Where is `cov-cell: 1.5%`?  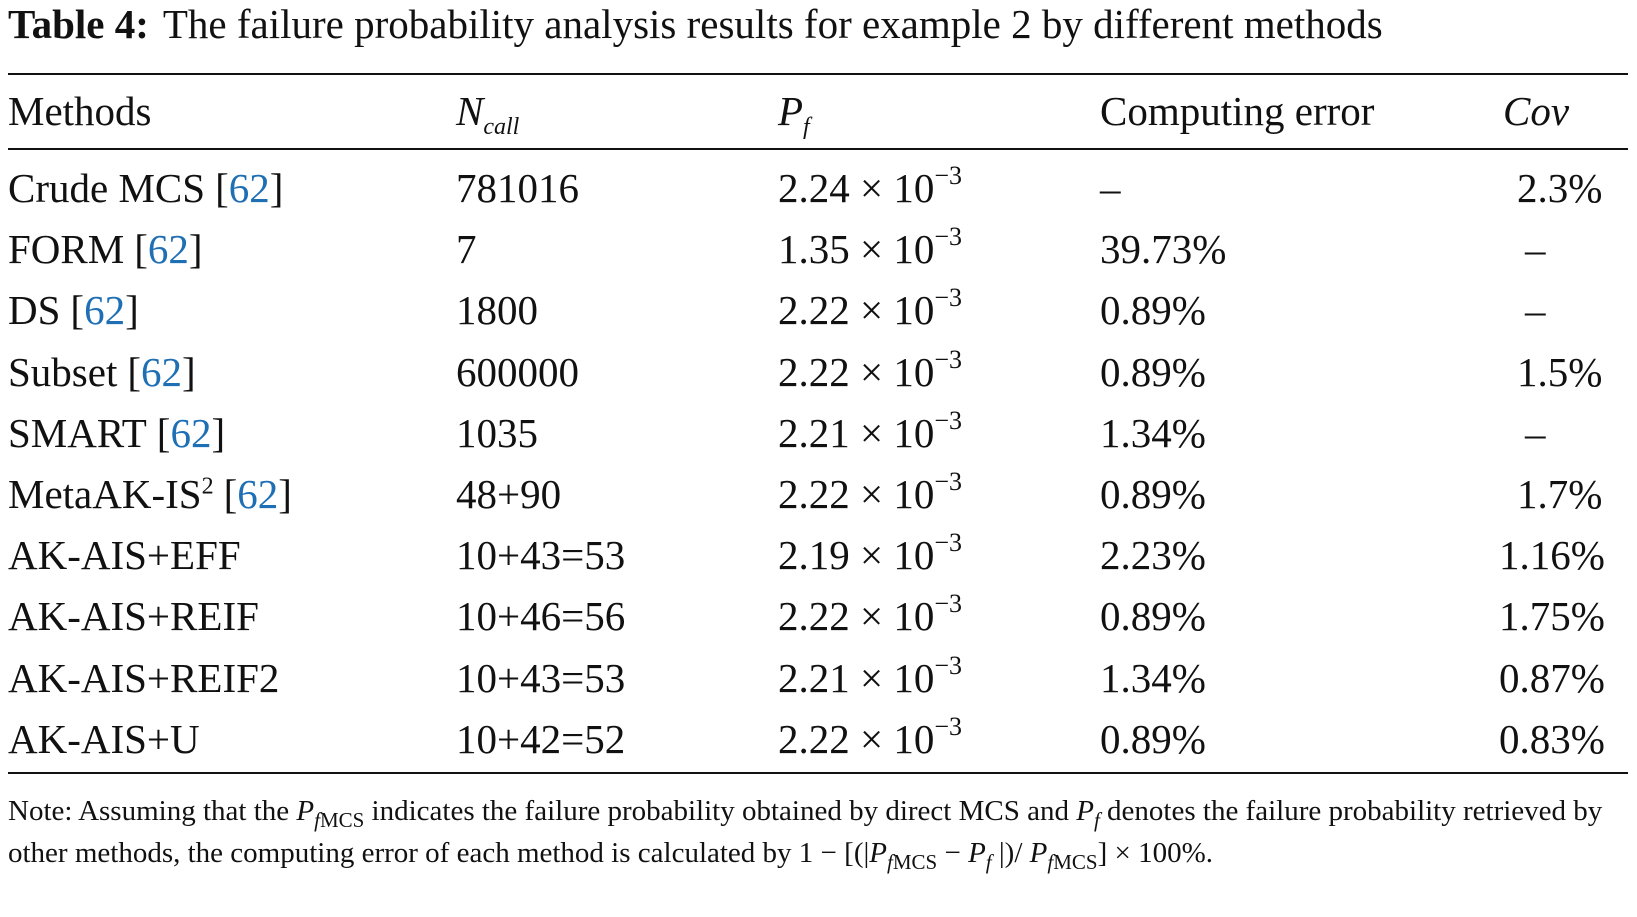
cov-cell: 1.5% is located at coordinates (1559, 372).